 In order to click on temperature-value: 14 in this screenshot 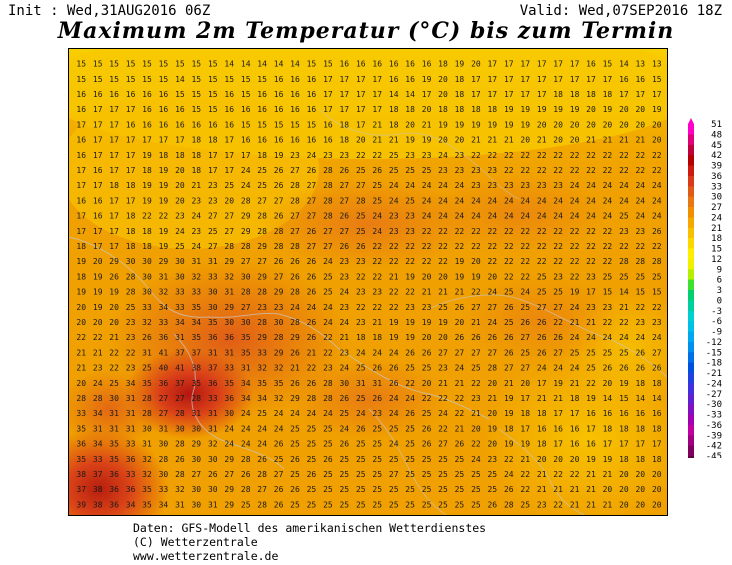, I will do `click(394, 94)`.